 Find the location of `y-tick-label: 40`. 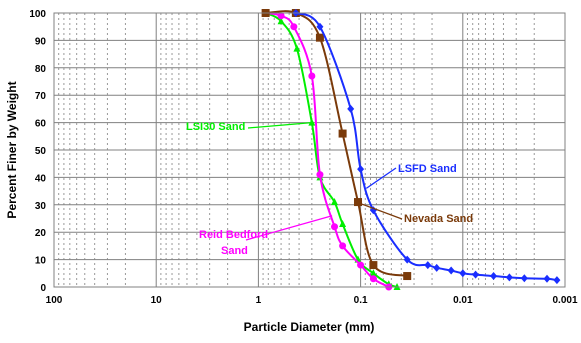

y-tick-label: 40 is located at coordinates (41, 178).